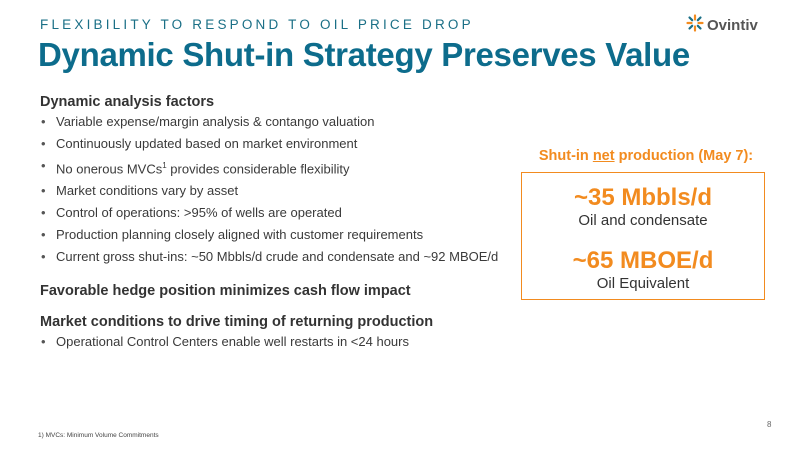  I want to click on stat-value: ~35 Mbbls/d, so click(643, 197).